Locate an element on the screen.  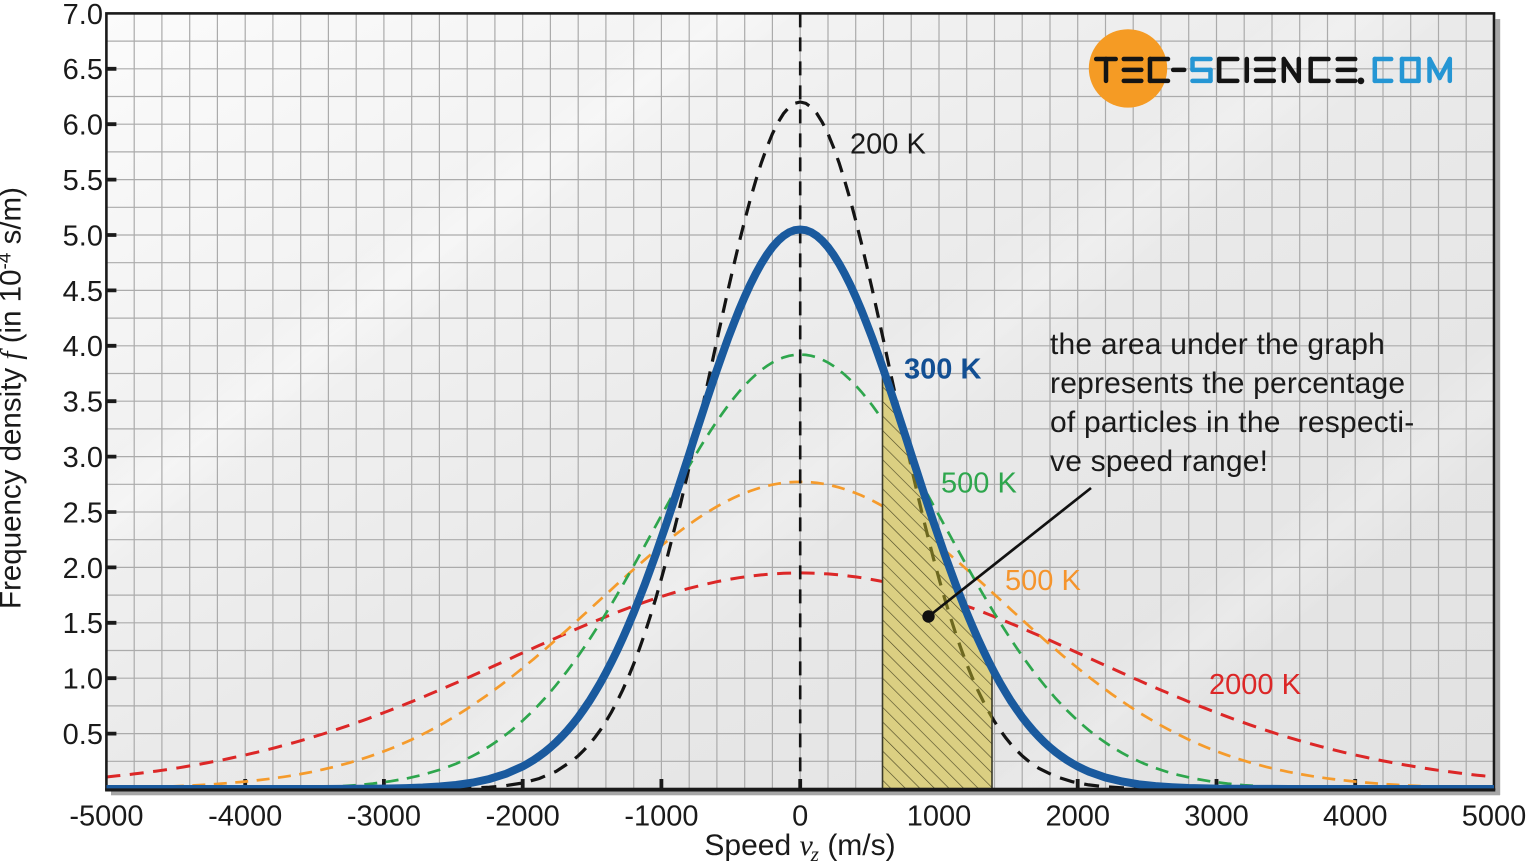
svg-text: 4.0 is located at coordinates (83, 347).